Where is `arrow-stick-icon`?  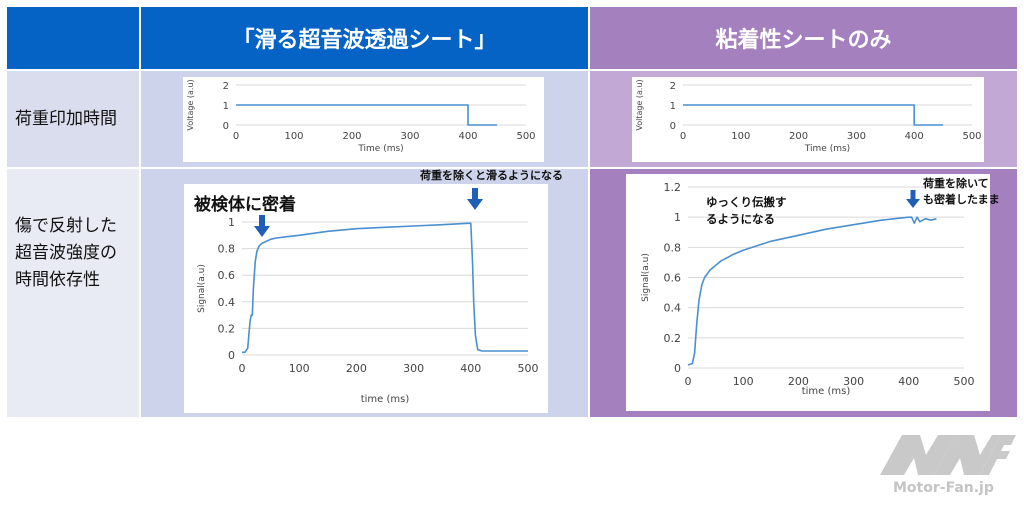
arrow-stick-icon is located at coordinates (913, 199).